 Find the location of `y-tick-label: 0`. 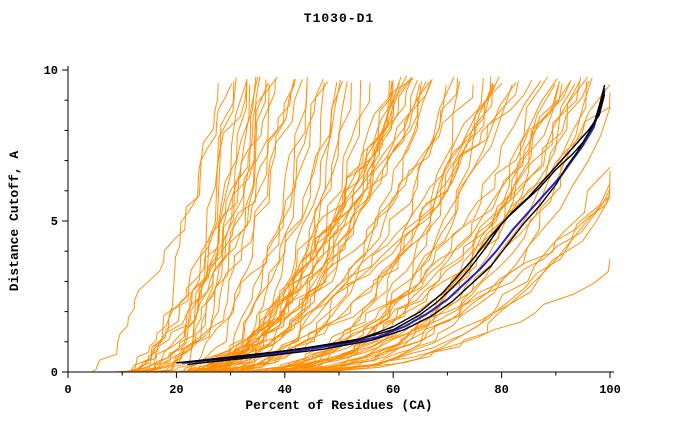

y-tick-label: 0 is located at coordinates (54, 373).